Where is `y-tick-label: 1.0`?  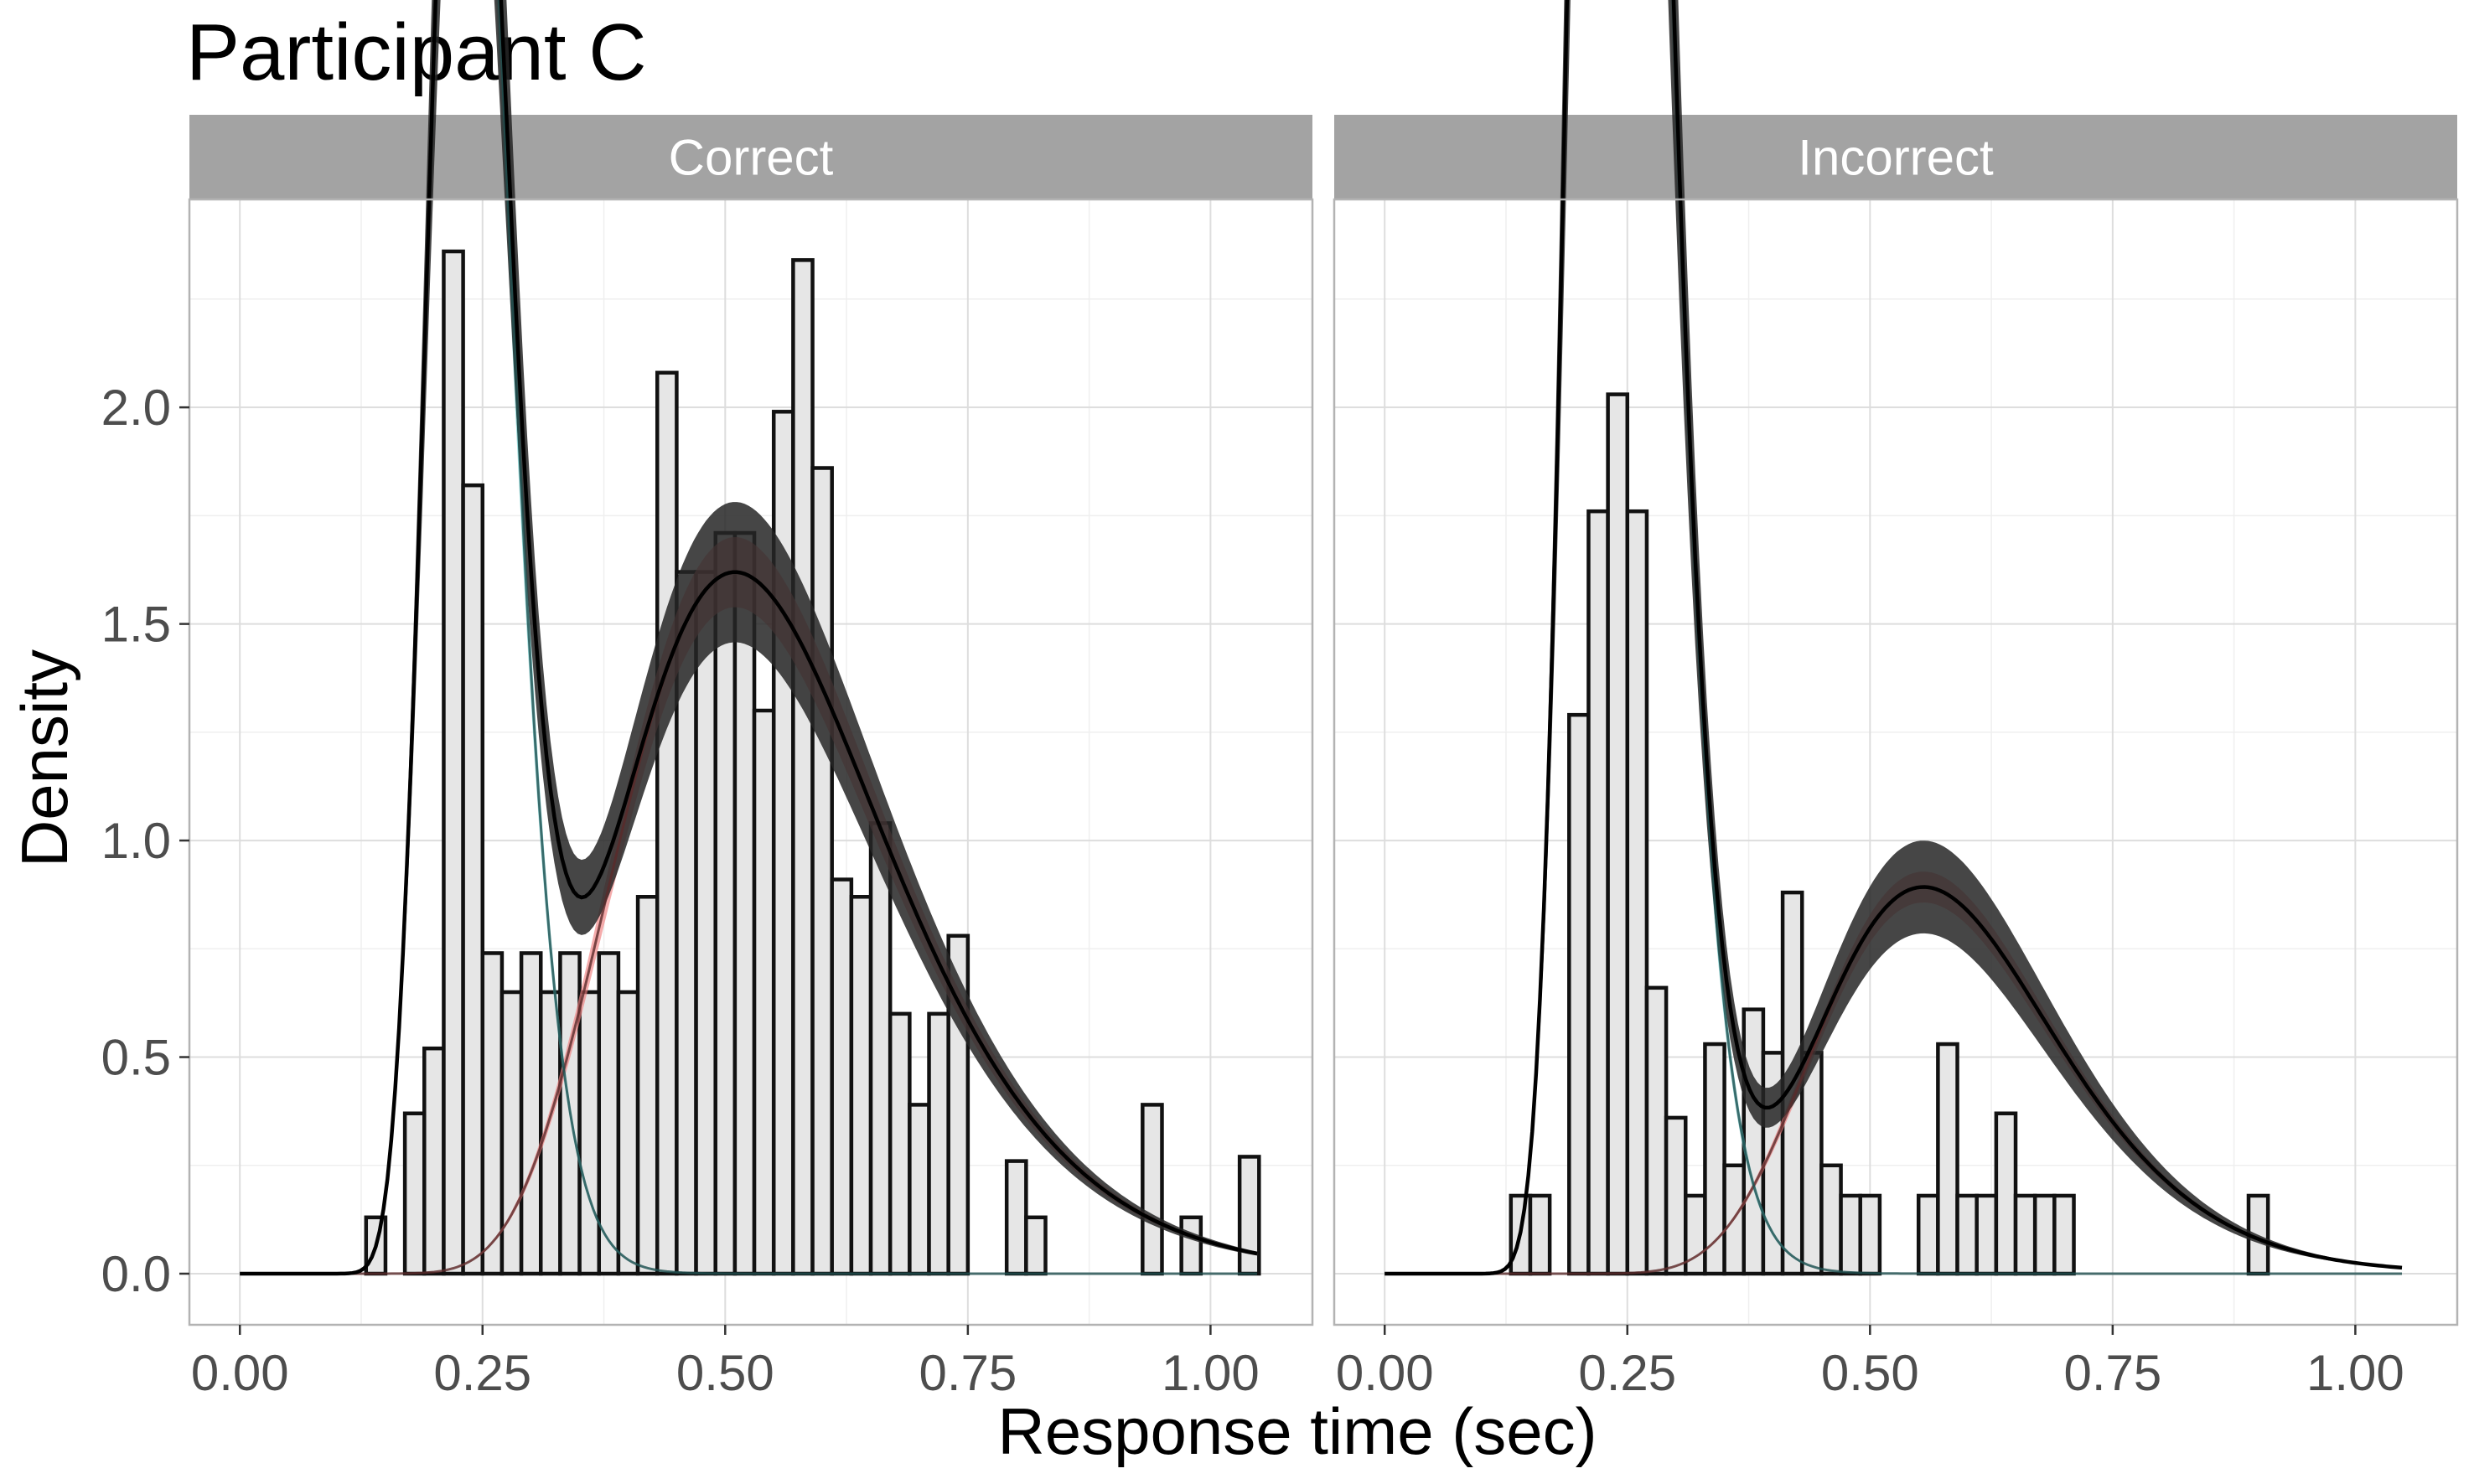
y-tick-label: 1.0 is located at coordinates (136, 841).